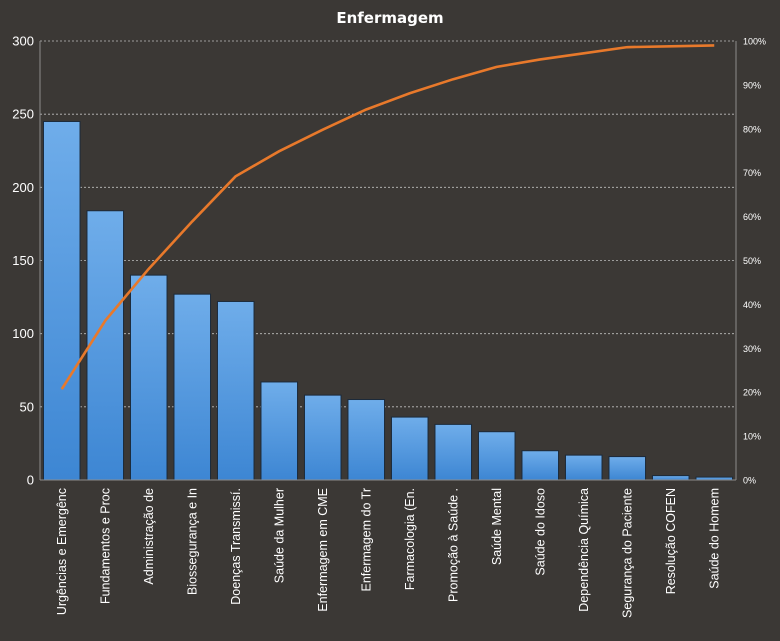 Image resolution: width=780 pixels, height=641 pixels. What do you see at coordinates (714, 538) in the screenshot?
I see `x-tick-label: Saúde do Homem` at bounding box center [714, 538].